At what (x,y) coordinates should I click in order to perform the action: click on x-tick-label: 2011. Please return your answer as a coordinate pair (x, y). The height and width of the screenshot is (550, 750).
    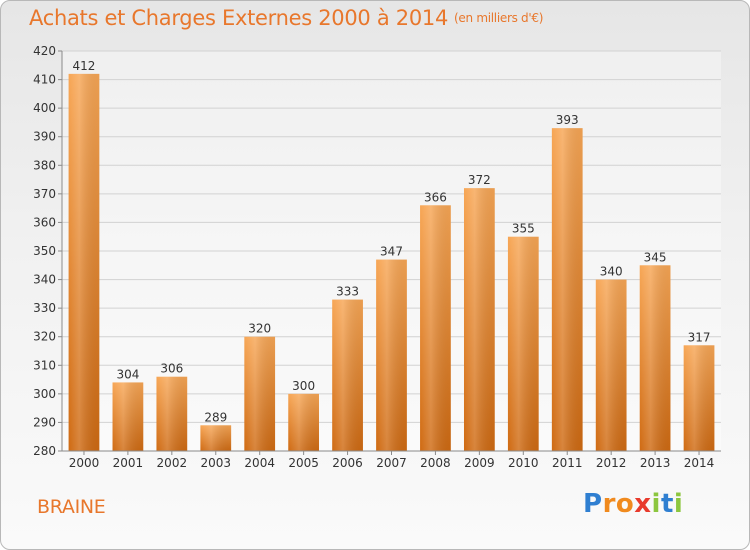
    Looking at the image, I should click on (567, 463).